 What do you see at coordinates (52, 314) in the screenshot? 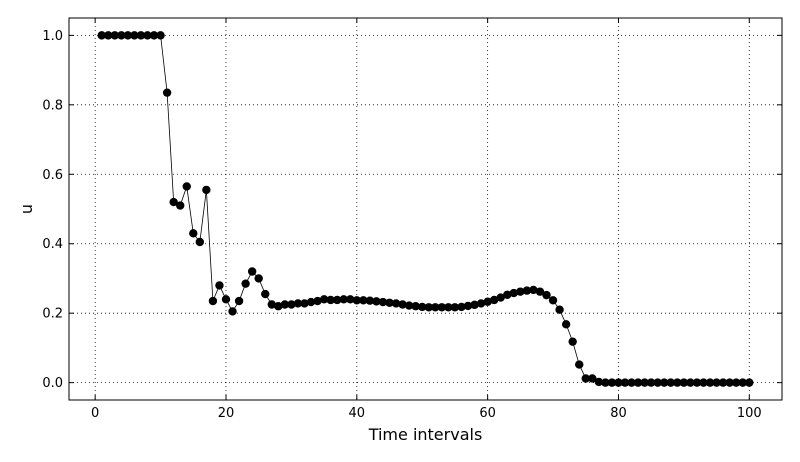
I see `y-tick-label: 0.2` at bounding box center [52, 314].